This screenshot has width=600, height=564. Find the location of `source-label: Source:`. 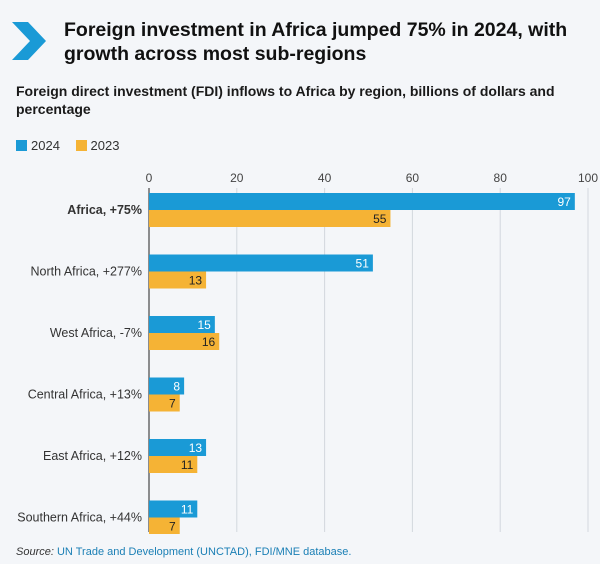

source-label: Source: is located at coordinates (35, 552).